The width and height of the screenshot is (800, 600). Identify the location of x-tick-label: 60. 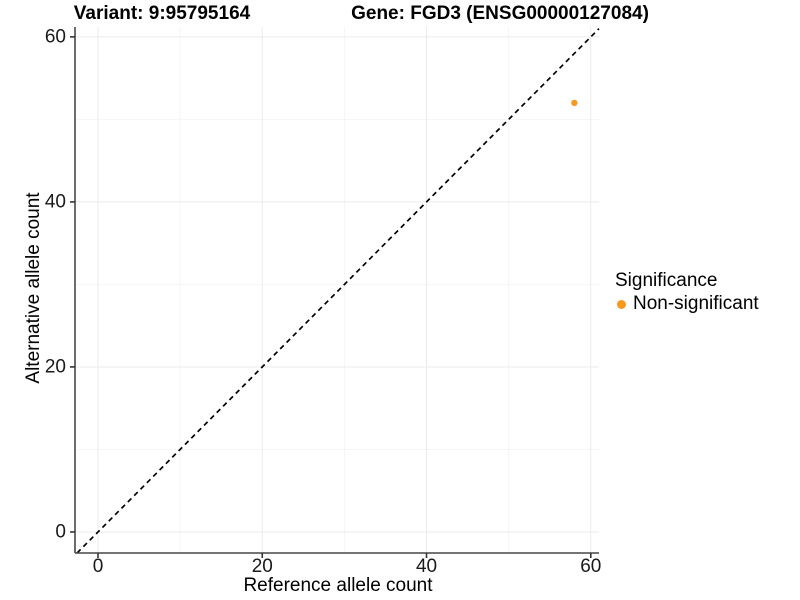
(590, 566).